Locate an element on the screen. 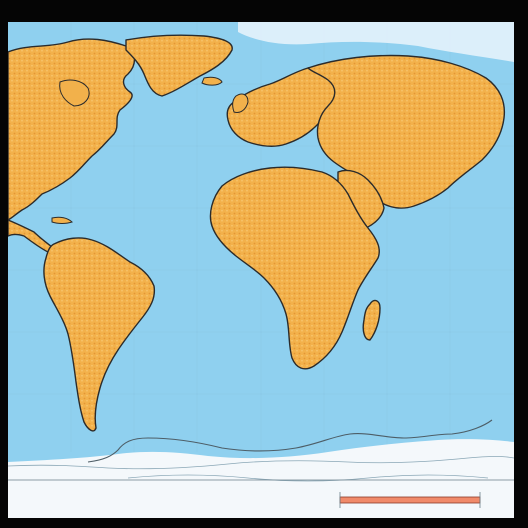 This screenshot has width=528, height=528. north-america is located at coordinates (72, 129).